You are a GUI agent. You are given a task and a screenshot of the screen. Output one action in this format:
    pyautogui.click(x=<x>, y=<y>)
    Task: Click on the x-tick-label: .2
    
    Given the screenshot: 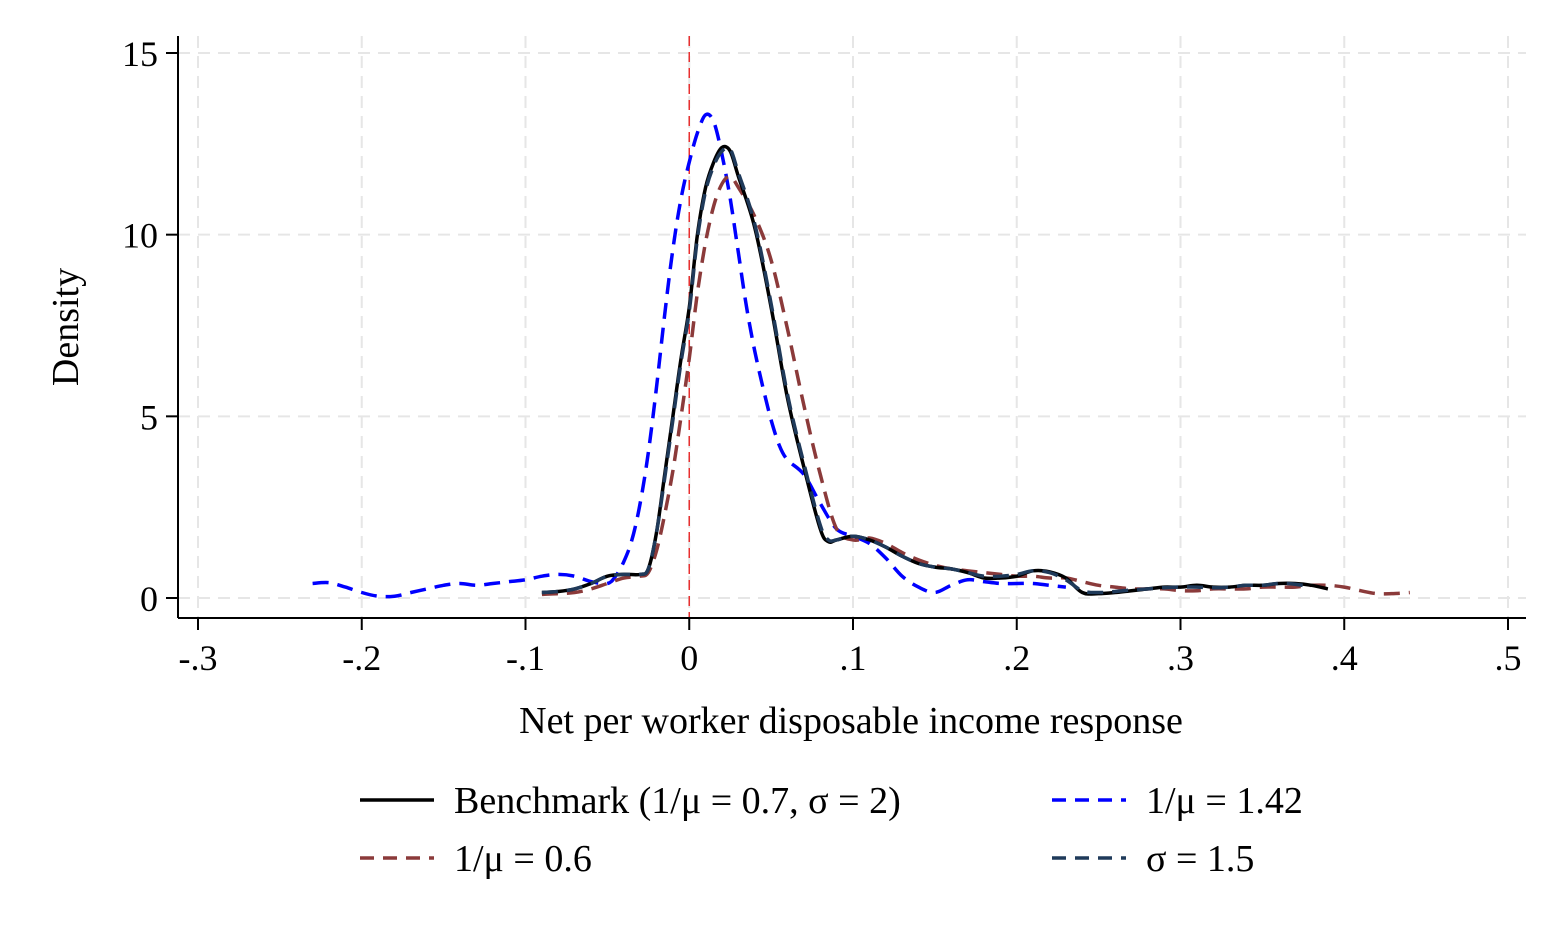 What is the action you would take?
    pyautogui.click(x=1016, y=658)
    